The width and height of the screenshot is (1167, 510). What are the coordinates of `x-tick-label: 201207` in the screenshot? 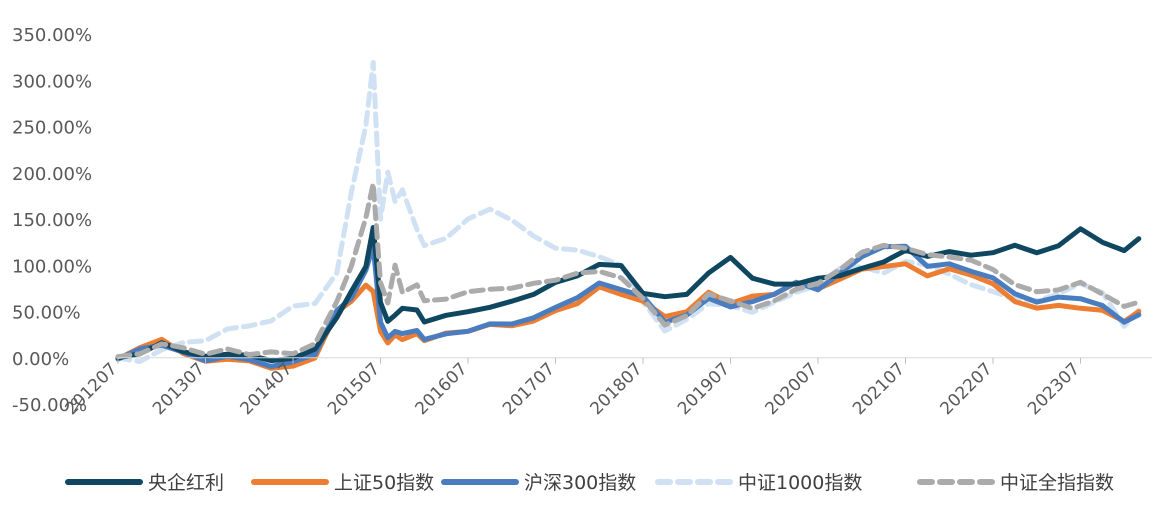 It's located at (91, 389).